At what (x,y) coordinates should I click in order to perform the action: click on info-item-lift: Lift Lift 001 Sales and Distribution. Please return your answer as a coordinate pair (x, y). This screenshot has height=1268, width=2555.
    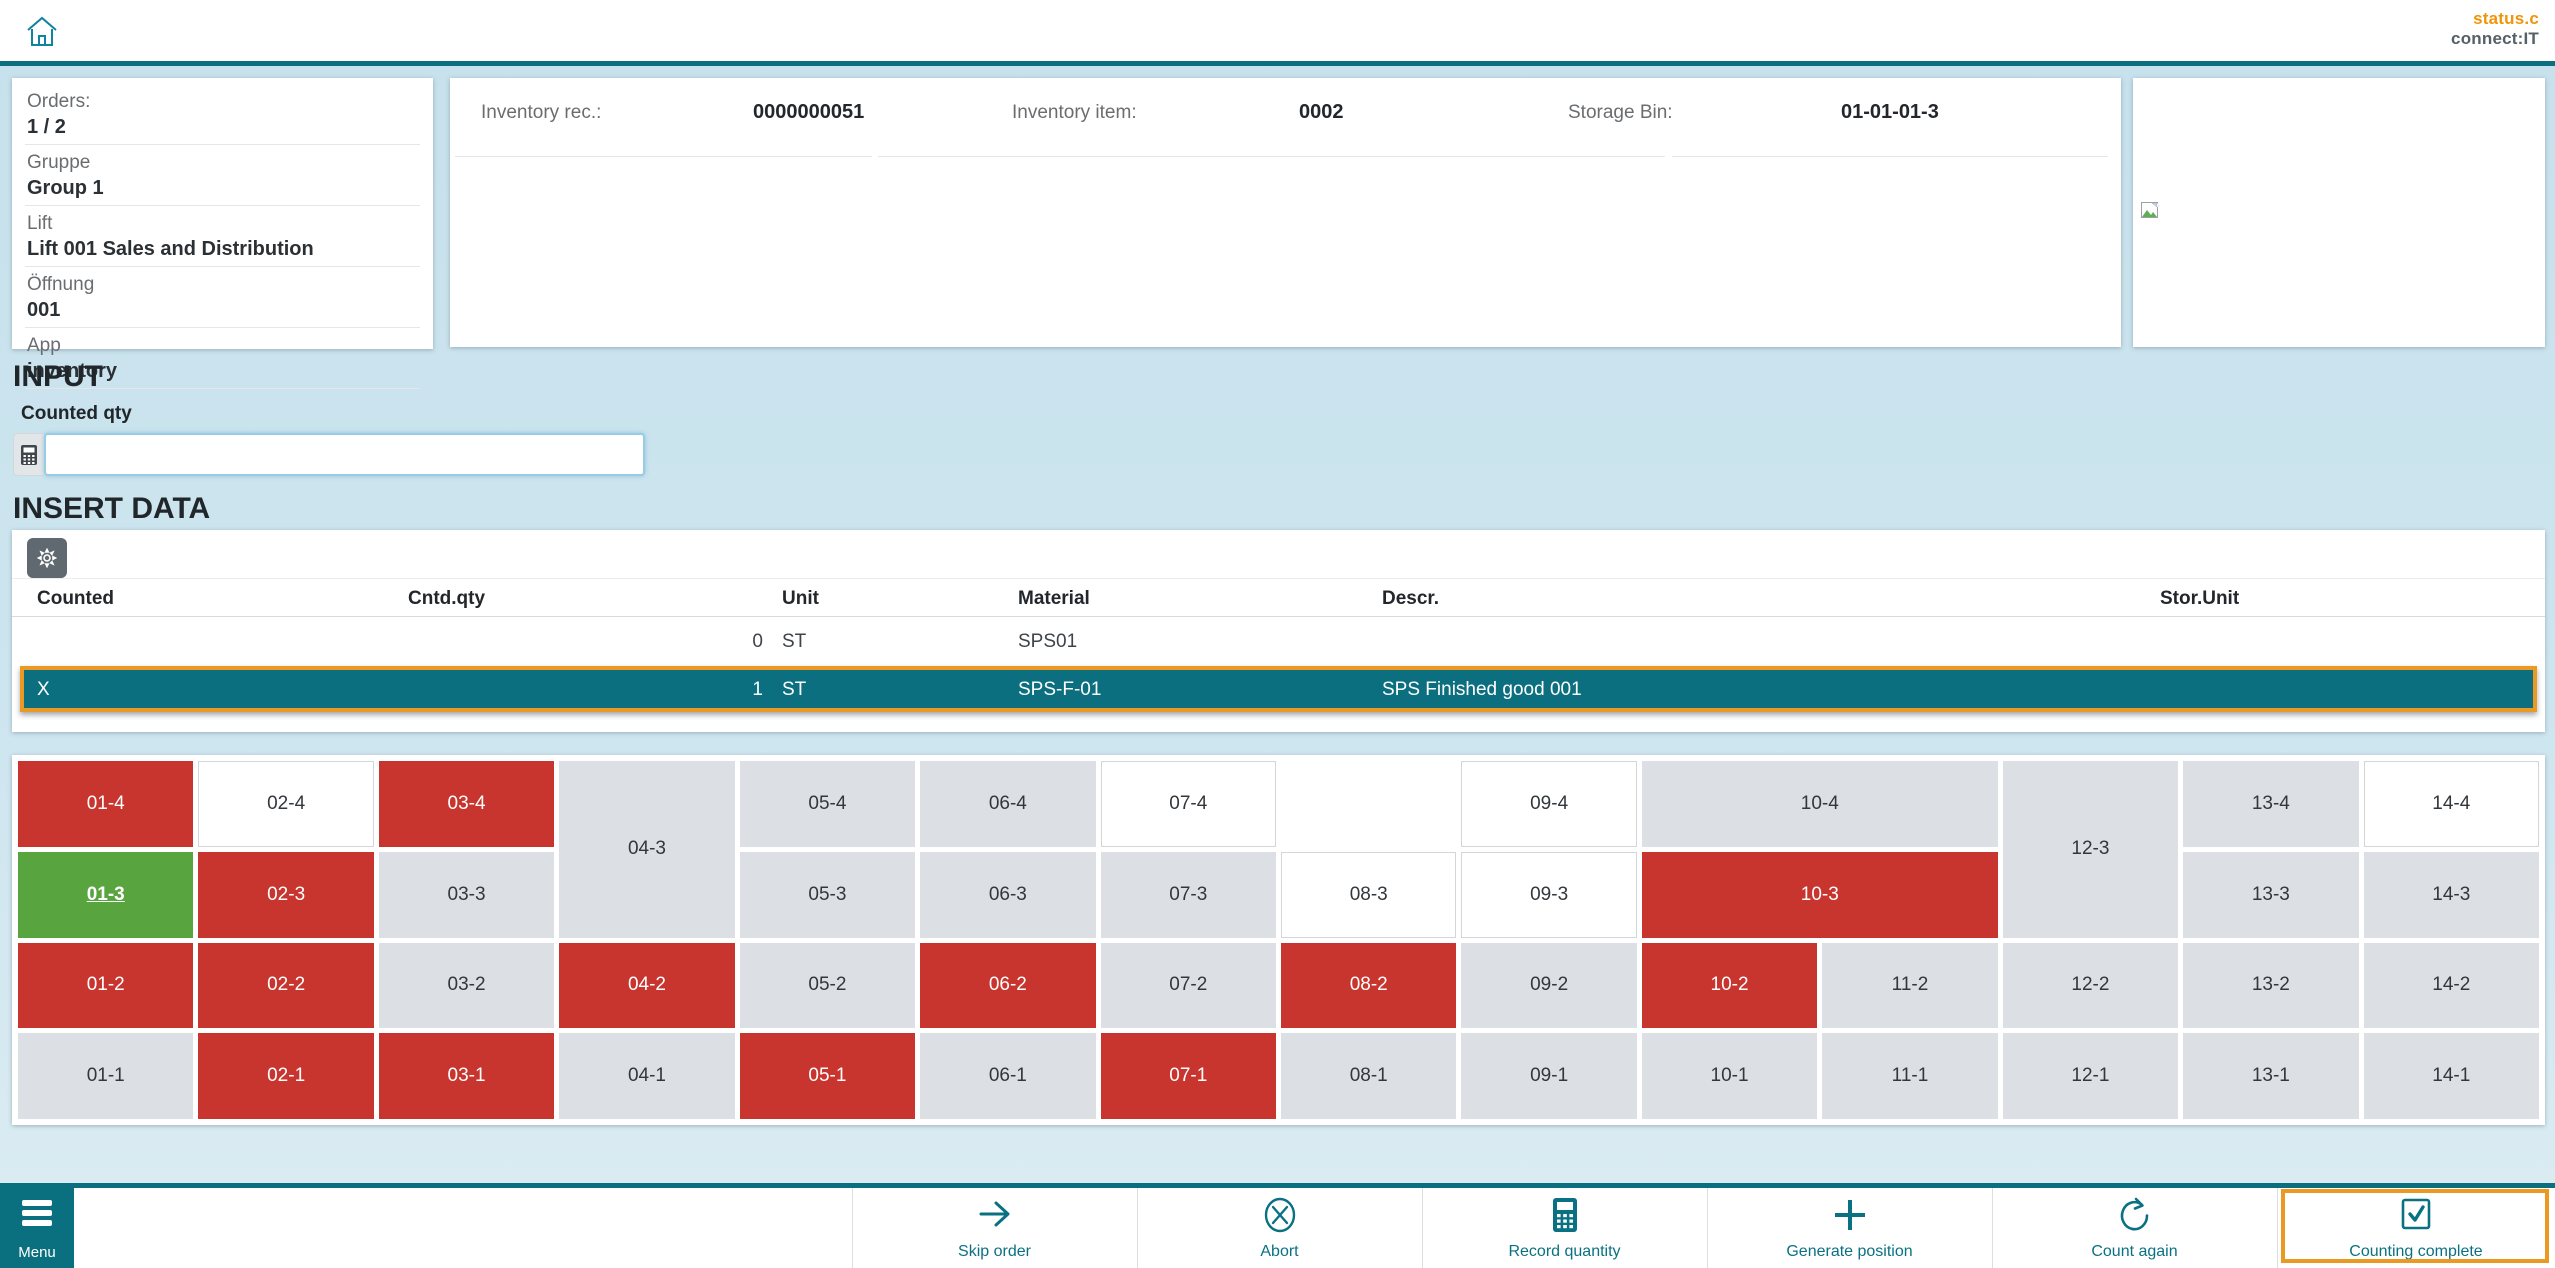
    Looking at the image, I should click on (222, 236).